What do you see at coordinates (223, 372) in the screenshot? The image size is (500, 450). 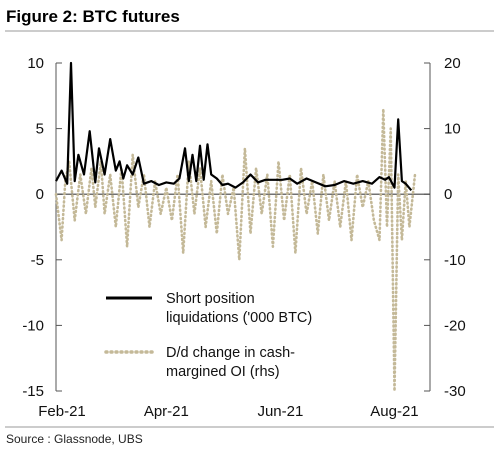 I see `legend-label-oi-line2: margined OI (rhs)` at bounding box center [223, 372].